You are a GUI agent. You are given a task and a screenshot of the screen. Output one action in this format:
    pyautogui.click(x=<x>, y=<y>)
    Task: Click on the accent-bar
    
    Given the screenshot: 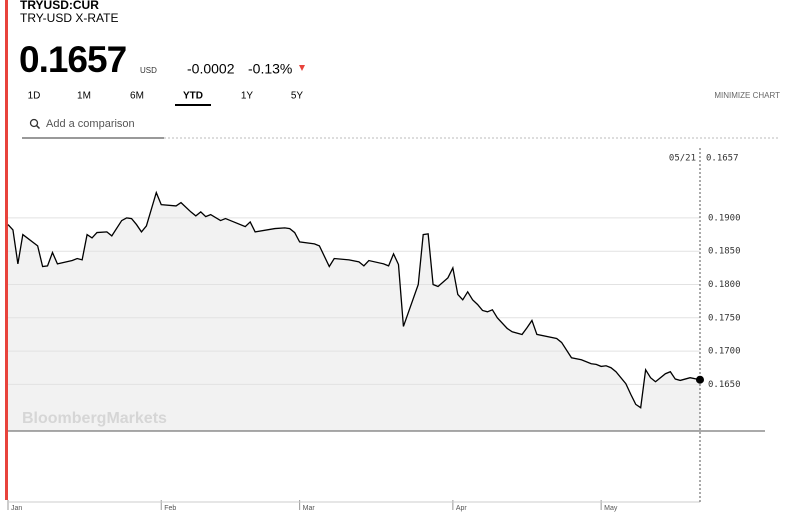 What is the action you would take?
    pyautogui.click(x=6, y=250)
    